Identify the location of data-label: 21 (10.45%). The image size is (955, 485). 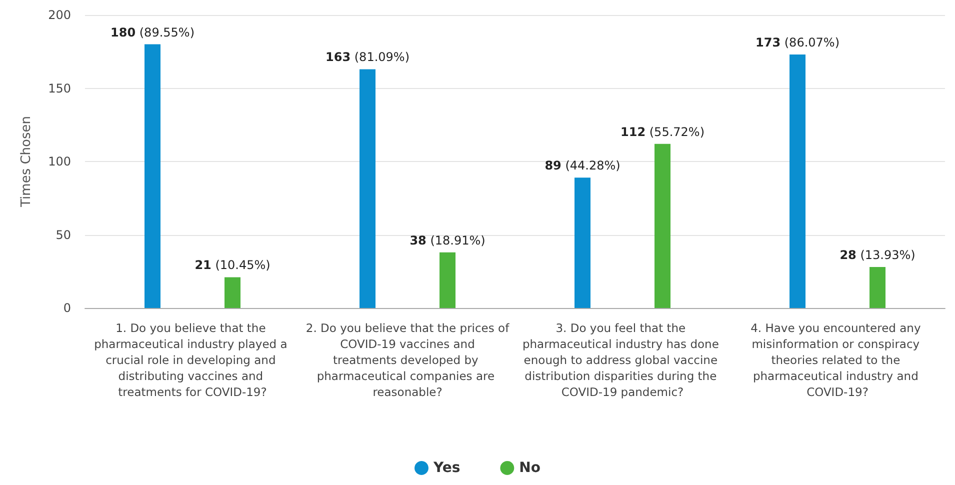
(232, 265).